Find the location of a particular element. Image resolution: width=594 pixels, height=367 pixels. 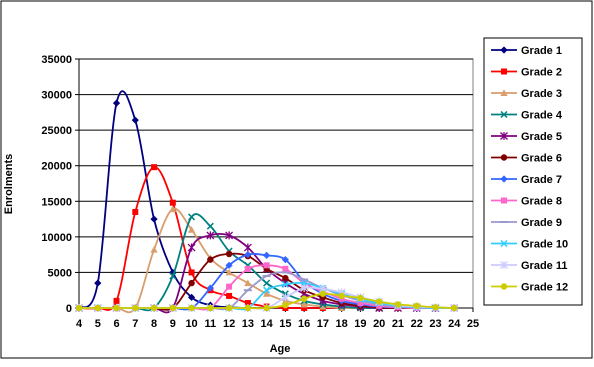

legend-label: Grade 2 is located at coordinates (541, 73).